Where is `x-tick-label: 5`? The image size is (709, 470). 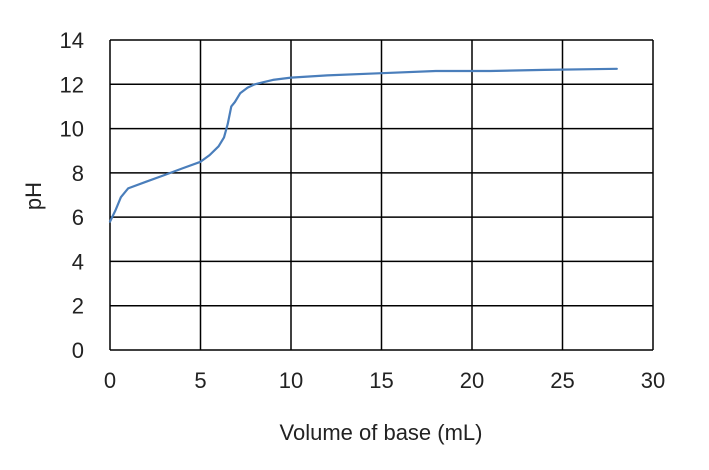 x-tick-label: 5 is located at coordinates (200, 380).